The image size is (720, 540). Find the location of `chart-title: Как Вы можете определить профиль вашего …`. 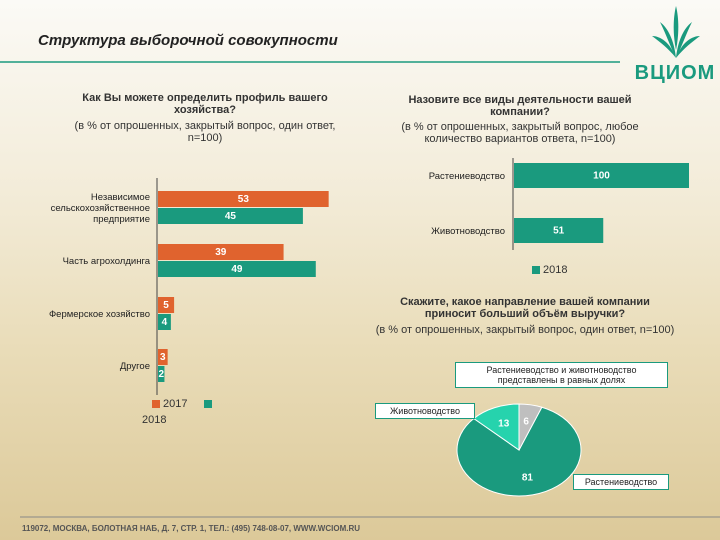

chart-title: Как Вы можете определить профиль вашего … is located at coordinates (205, 104).